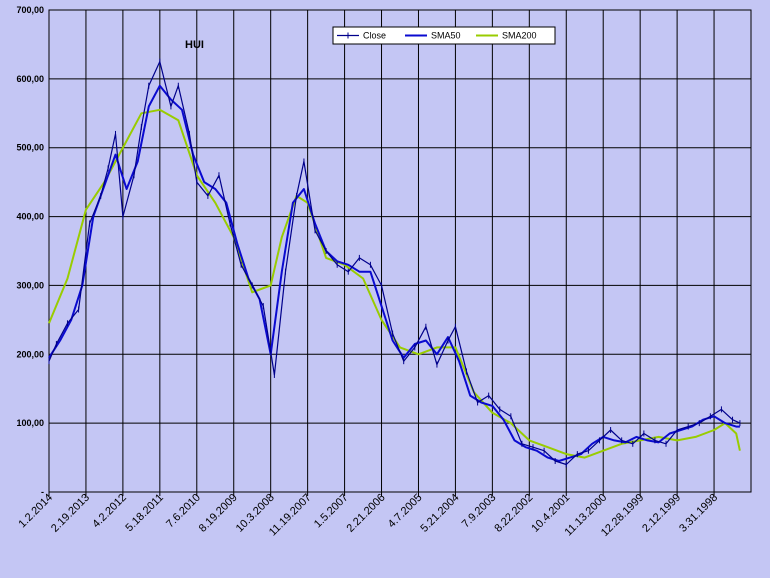 This screenshot has height=578, width=770. What do you see at coordinates (194, 45) in the screenshot?
I see `chart-title: HUI` at bounding box center [194, 45].